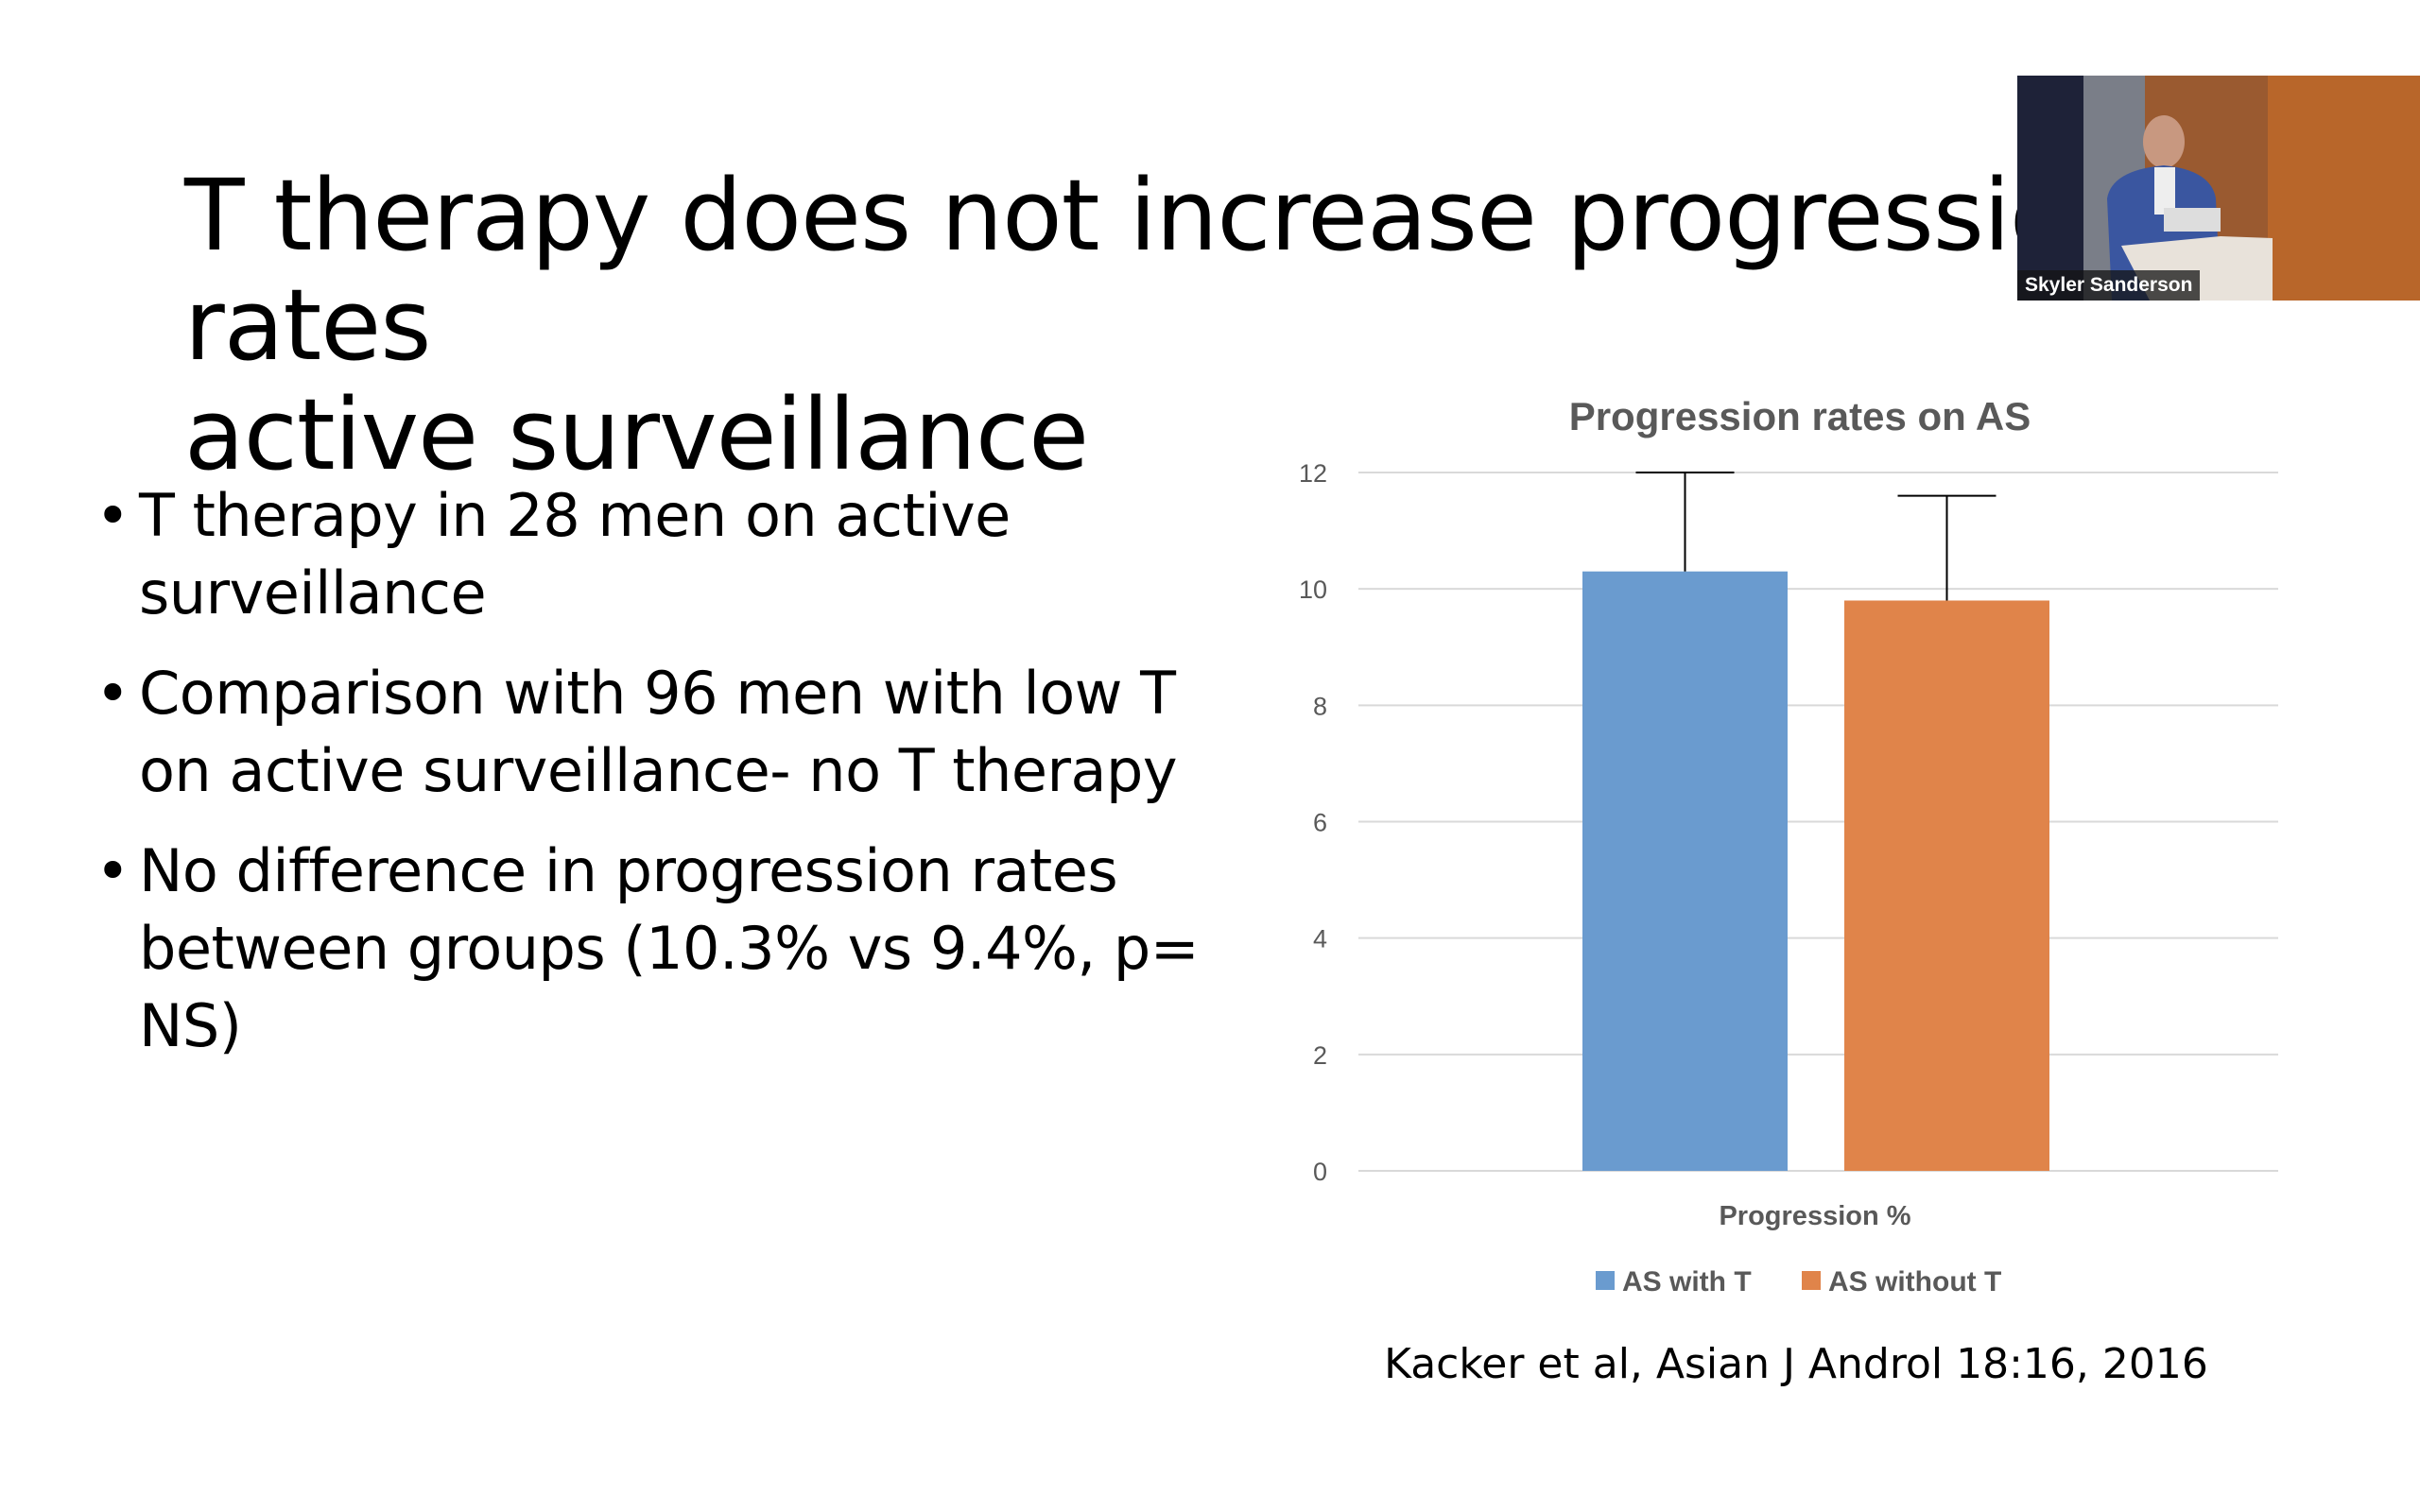  I want to click on y-tick-label: 6, so click(1320, 823).